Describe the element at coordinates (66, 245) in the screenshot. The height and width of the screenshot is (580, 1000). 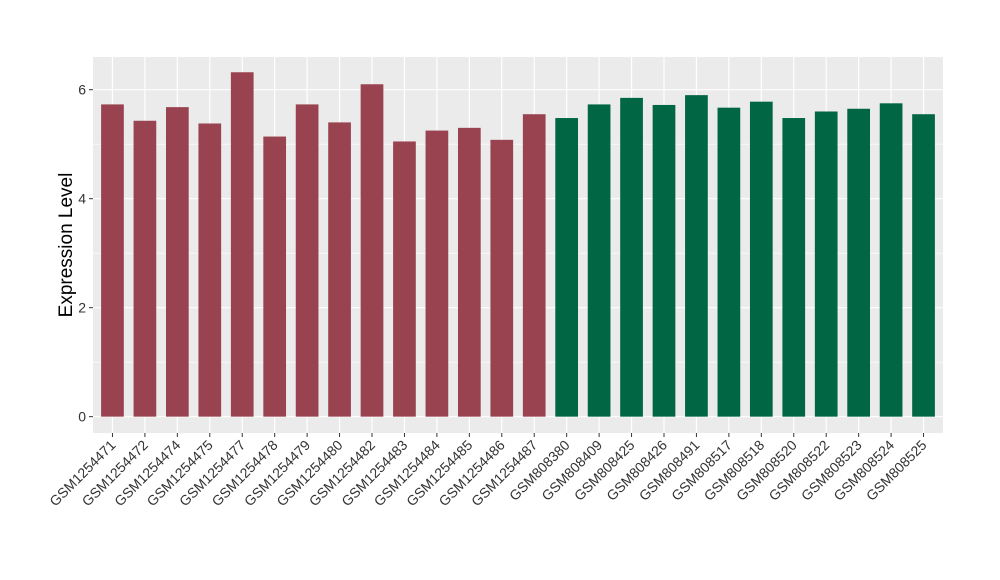
I see `y-axis-title: Expression Level` at that location.